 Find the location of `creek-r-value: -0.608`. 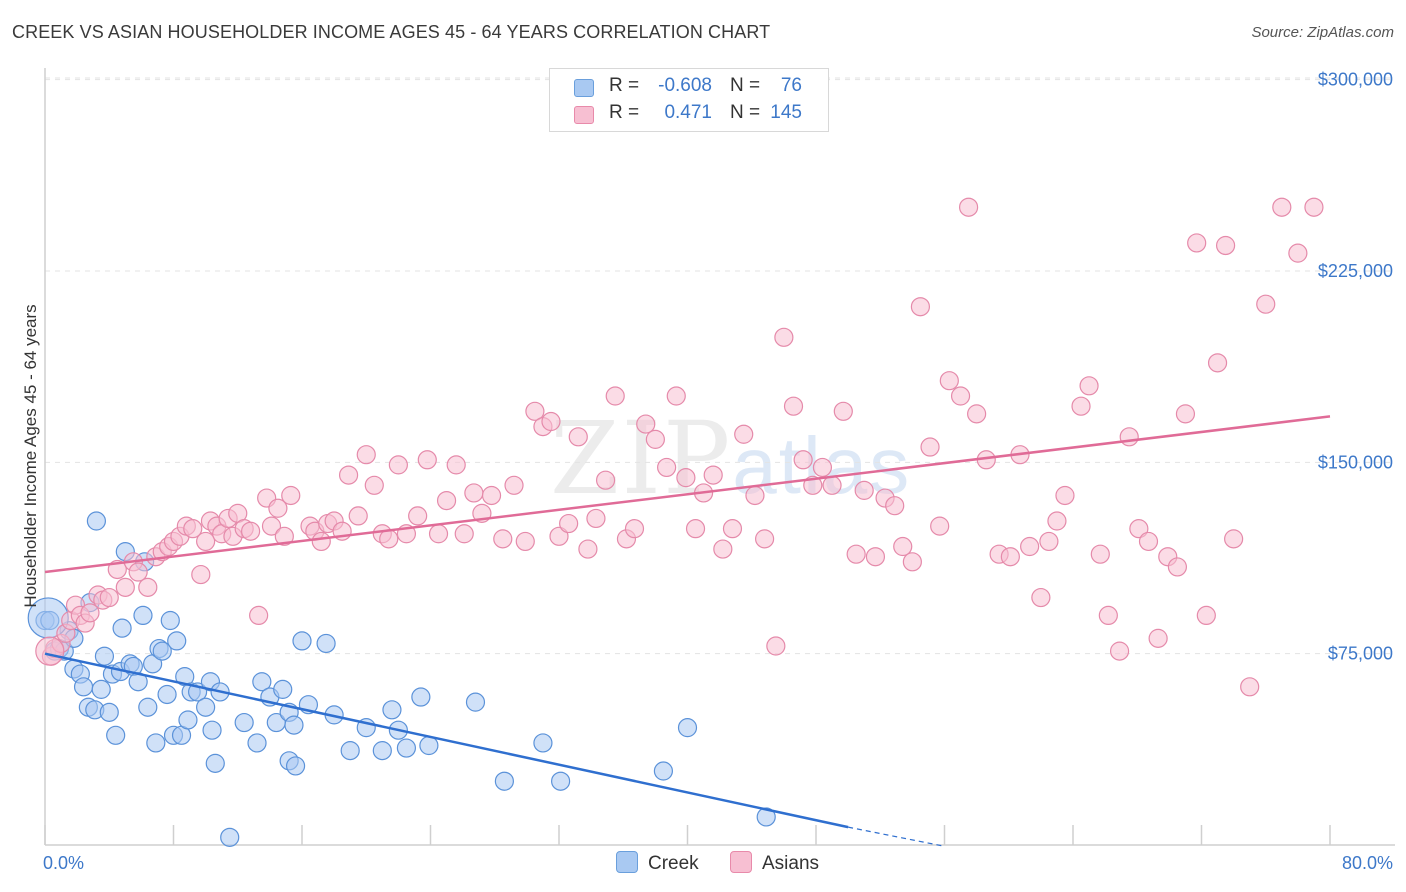

creek-r-value: -0.608 is located at coordinates (685, 85).